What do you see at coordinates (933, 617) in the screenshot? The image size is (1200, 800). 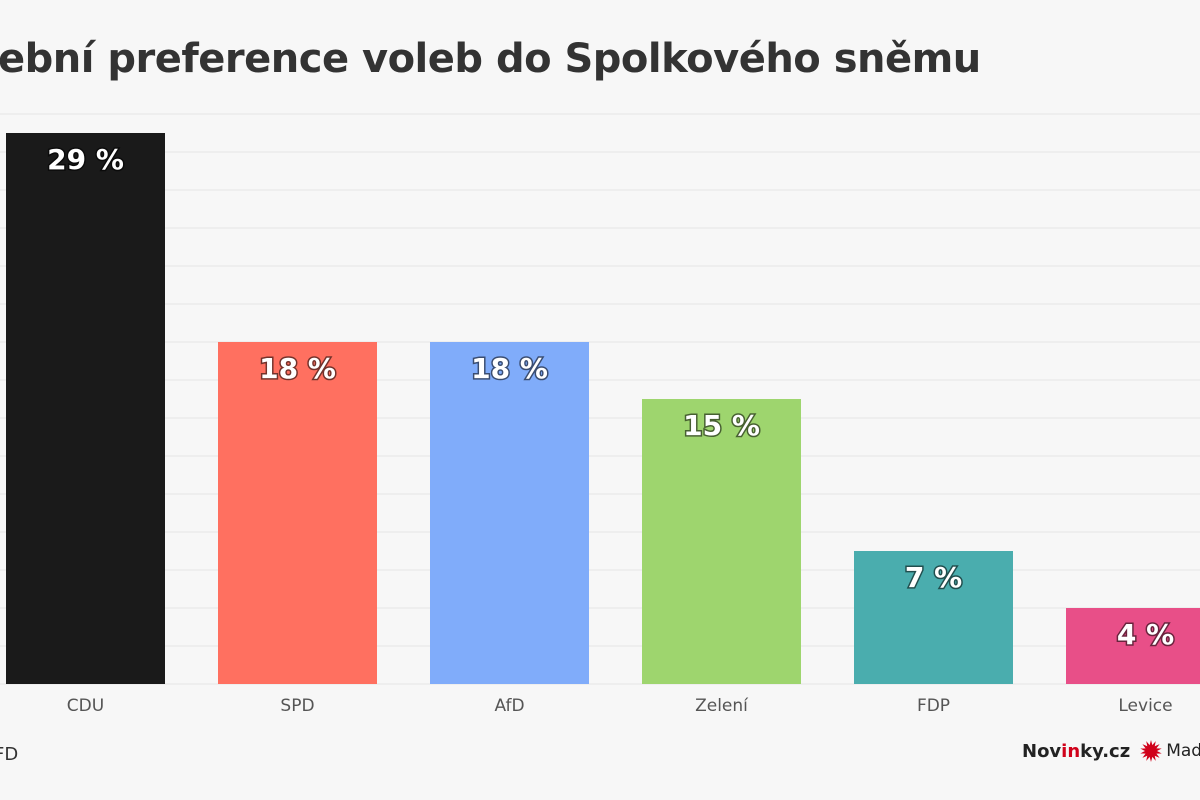 I see `bar-fdp` at bounding box center [933, 617].